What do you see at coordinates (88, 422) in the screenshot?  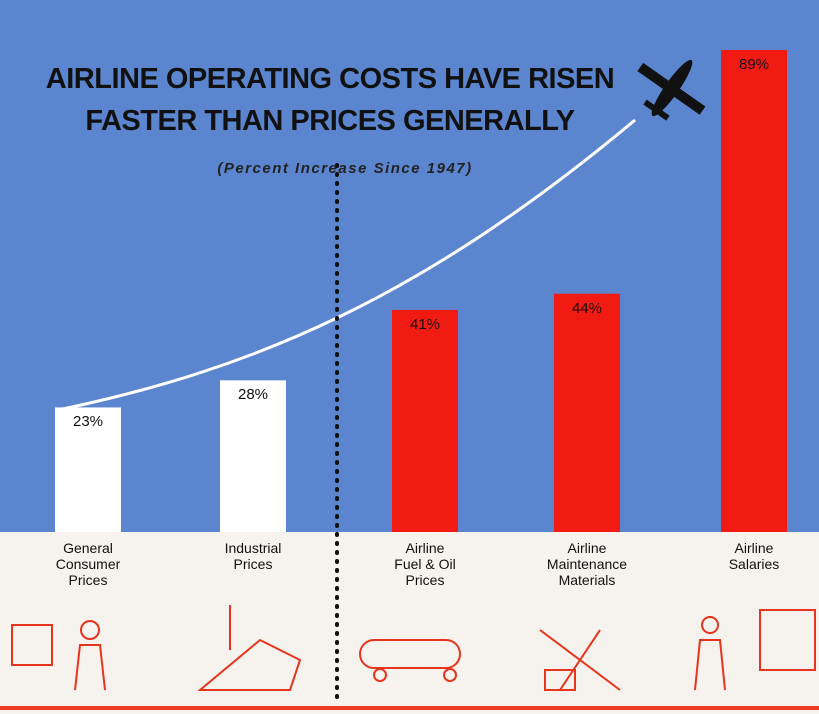 I see `value-label: 23%` at bounding box center [88, 422].